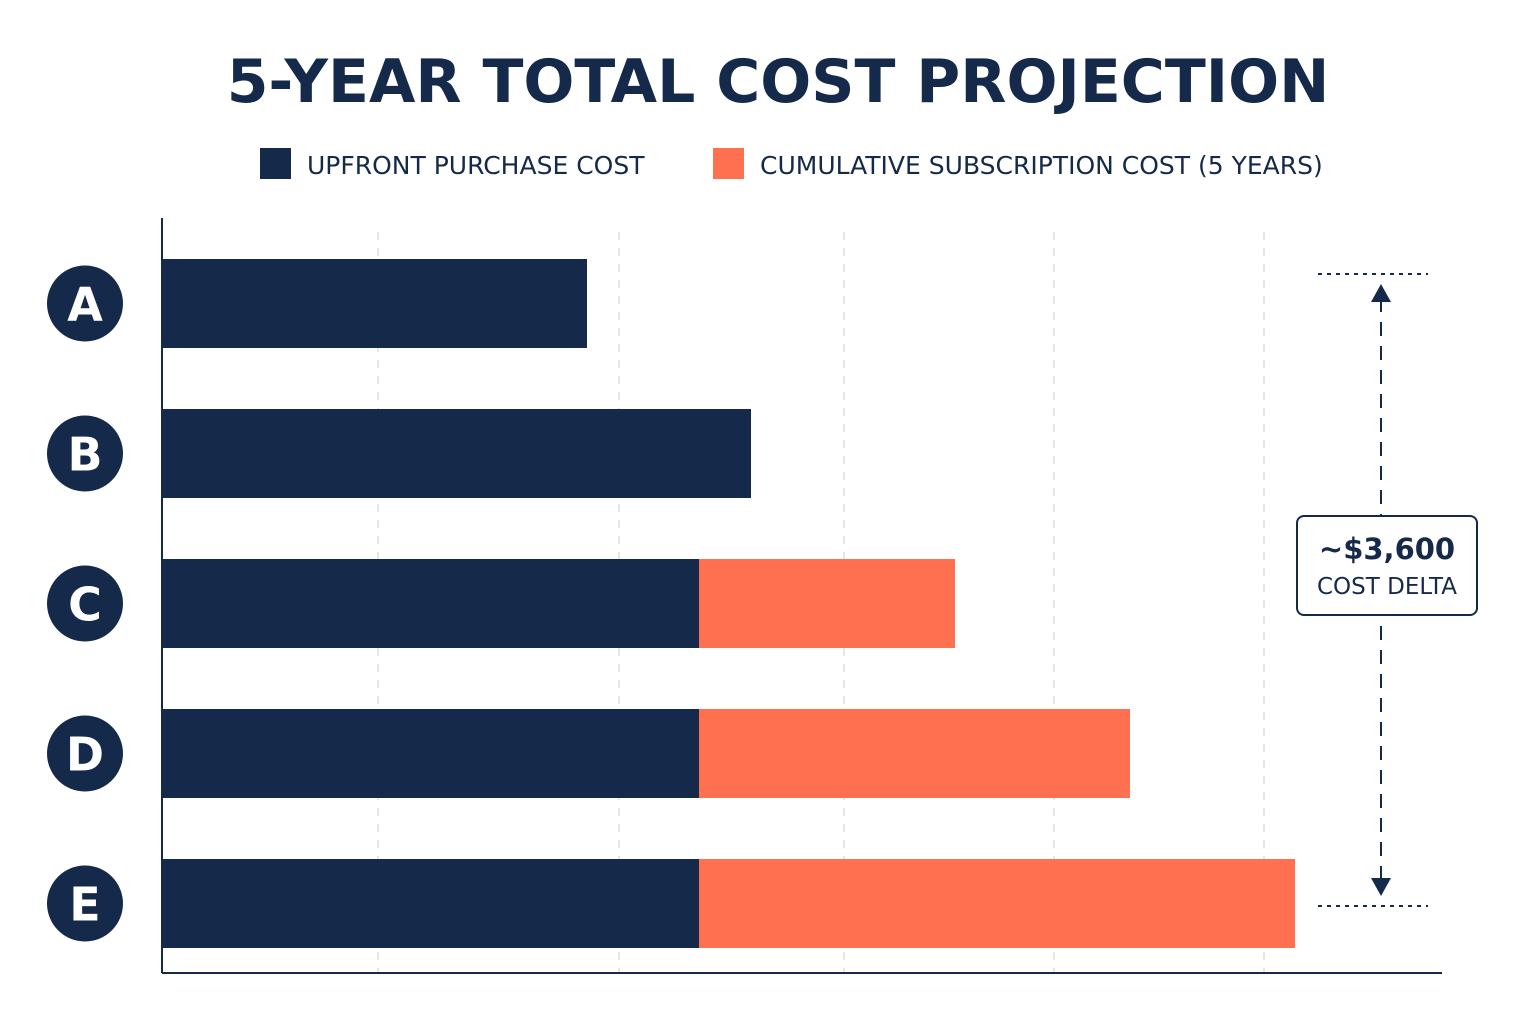 The image size is (1536, 1024). Describe the element at coordinates (1381, 887) in the screenshot. I see `arrow-down-icon` at that location.